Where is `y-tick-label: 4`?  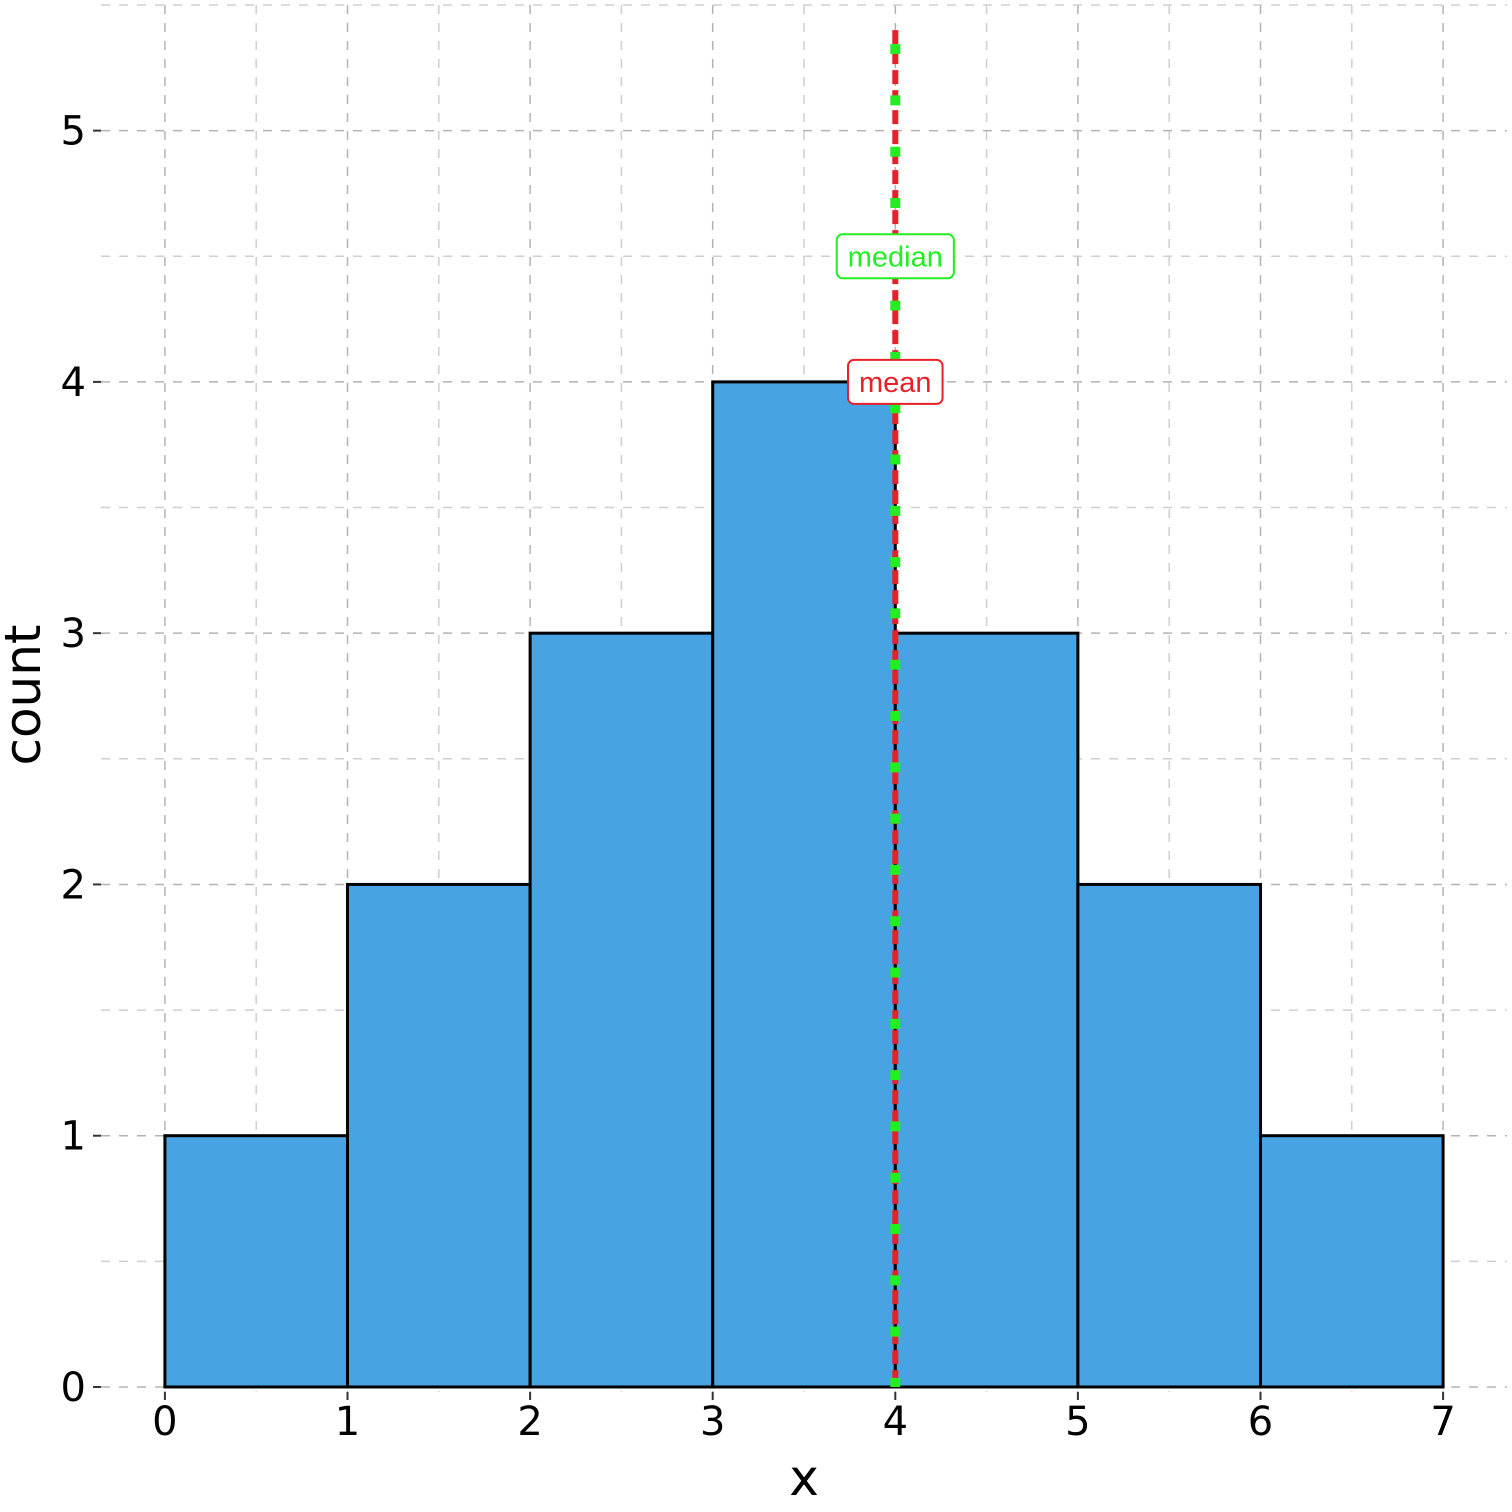 y-tick-label: 4 is located at coordinates (73, 383).